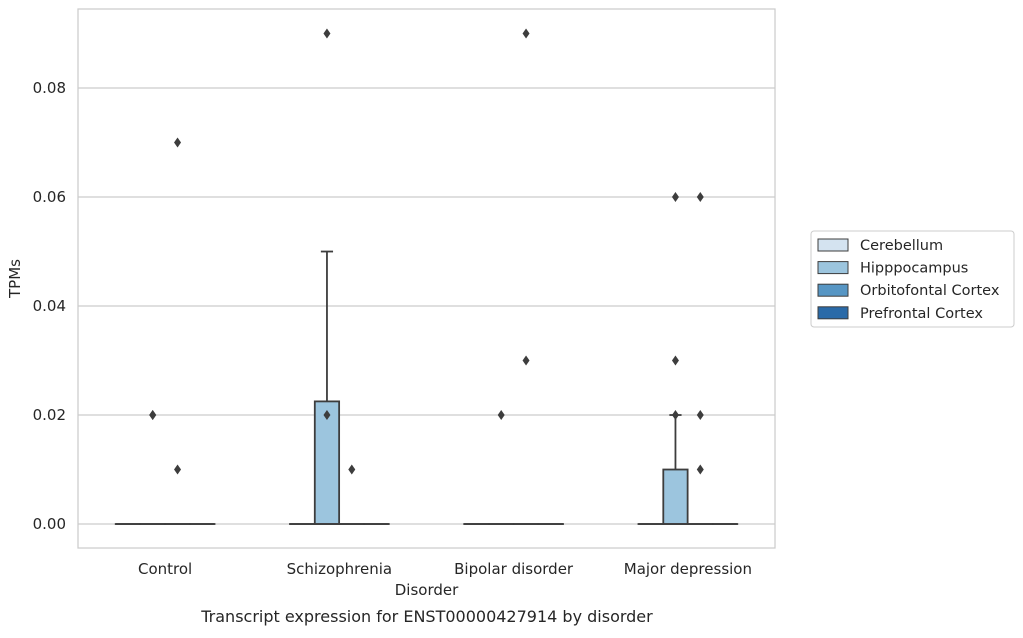 The image size is (1023, 638). Describe the element at coordinates (688, 569) in the screenshot. I see `x-tick-label: Major depression` at that location.